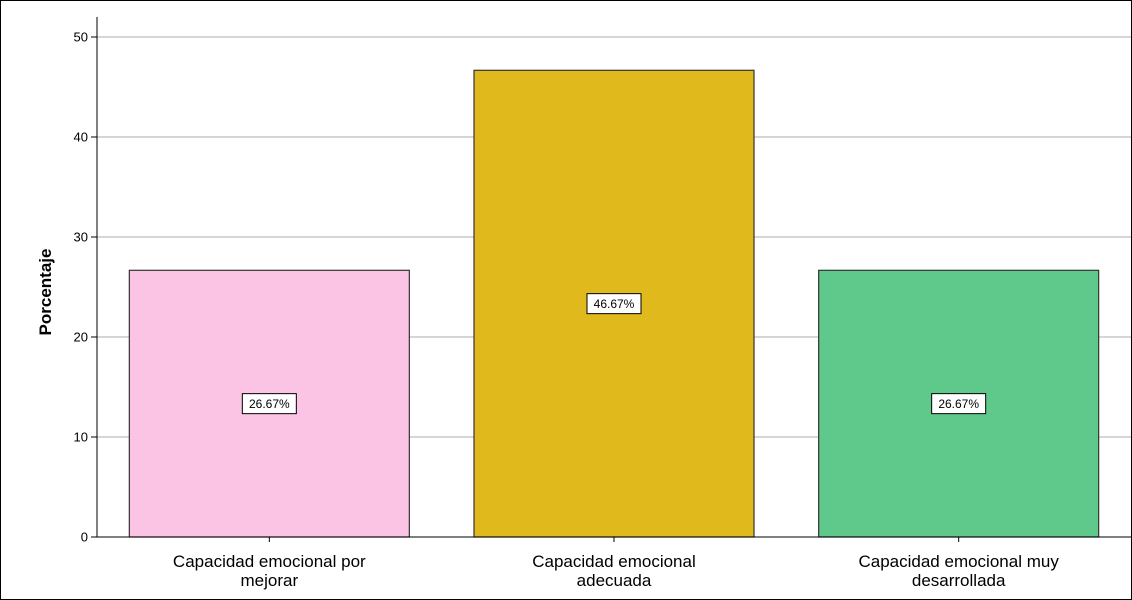 This screenshot has width=1132, height=600. I want to click on data-label-1: 26.67%, so click(269, 404).